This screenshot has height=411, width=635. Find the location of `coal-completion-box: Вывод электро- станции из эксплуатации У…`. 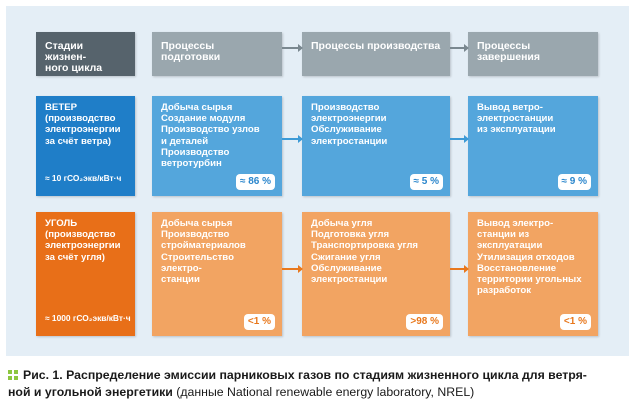

coal-completion-box: Вывод электро- станции из эксплуатации У… is located at coordinates (533, 274).